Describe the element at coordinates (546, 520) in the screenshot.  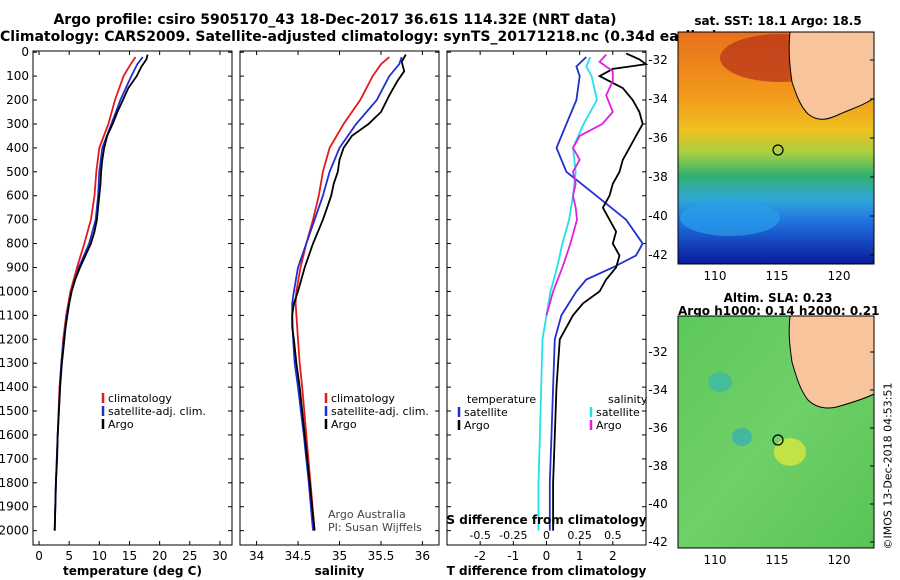
I see `difference-secondary-xlabel: S difference from climatology` at that location.